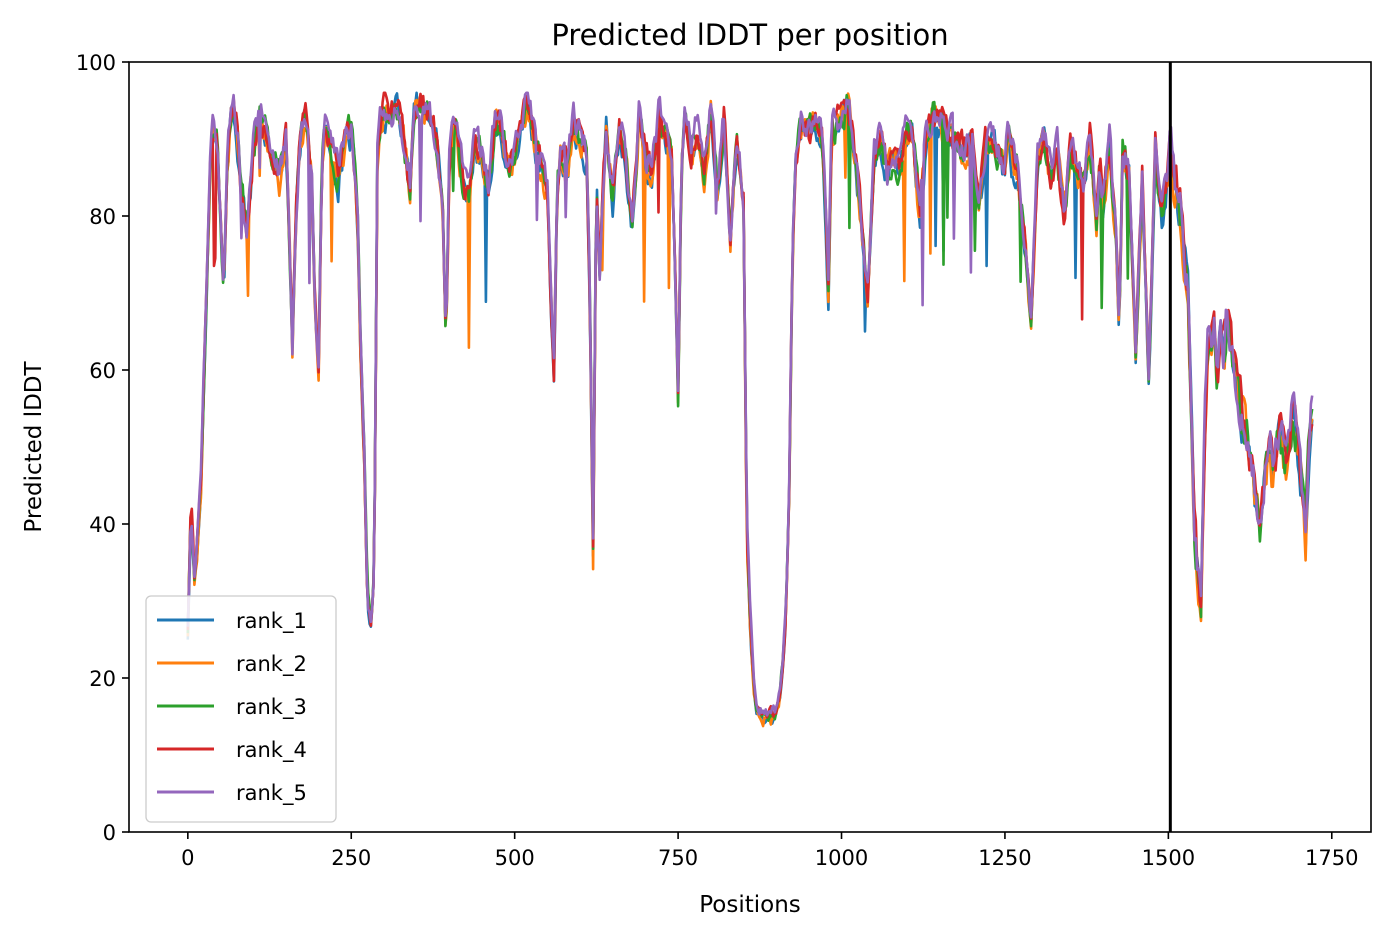  What do you see at coordinates (102, 371) in the screenshot?
I see `y-tick-label: 60` at bounding box center [102, 371].